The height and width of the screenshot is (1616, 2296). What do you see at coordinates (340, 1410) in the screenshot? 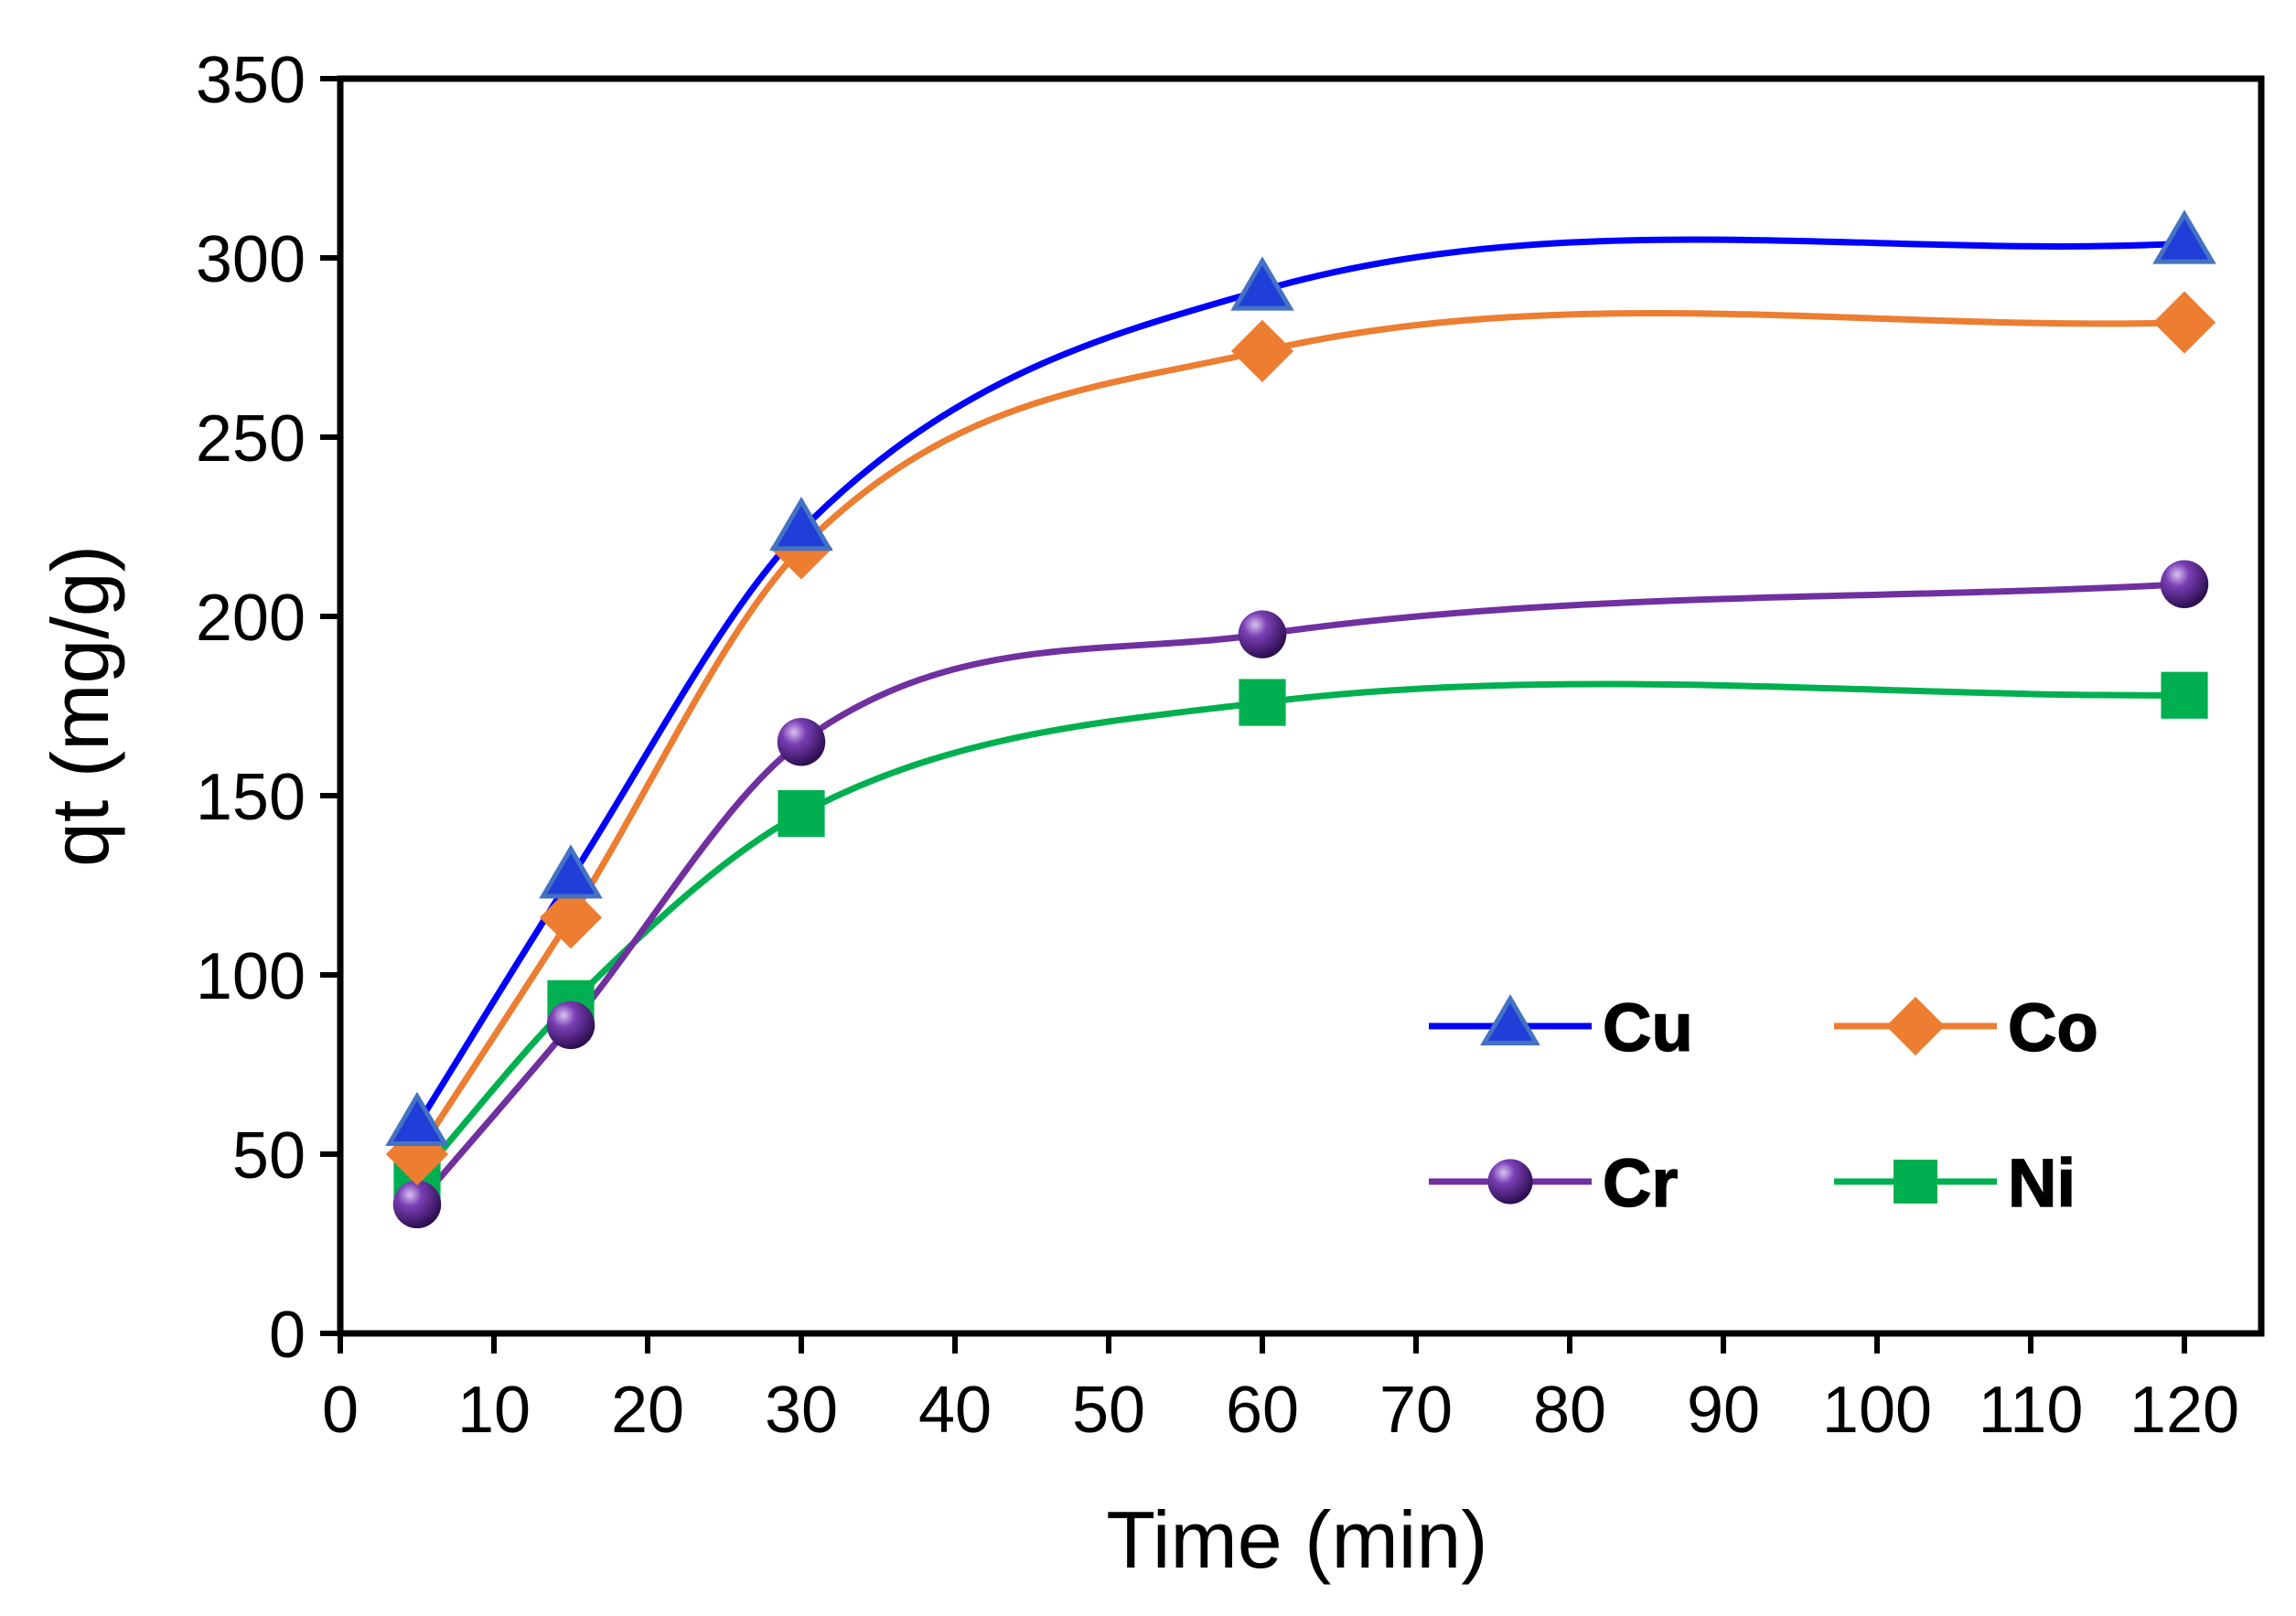
I see `x-tick-label: 0` at bounding box center [340, 1410].